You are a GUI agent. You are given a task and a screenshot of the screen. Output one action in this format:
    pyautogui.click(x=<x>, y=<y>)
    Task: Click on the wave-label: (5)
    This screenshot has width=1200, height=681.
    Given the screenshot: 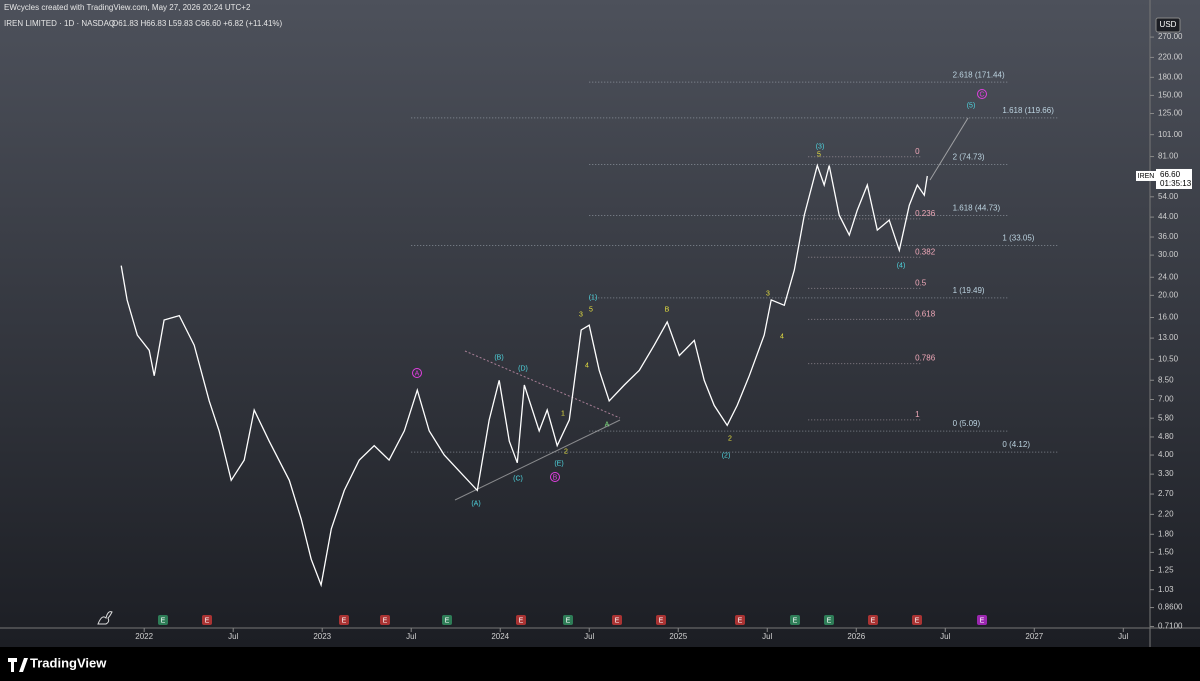 What is the action you would take?
    pyautogui.click(x=971, y=105)
    